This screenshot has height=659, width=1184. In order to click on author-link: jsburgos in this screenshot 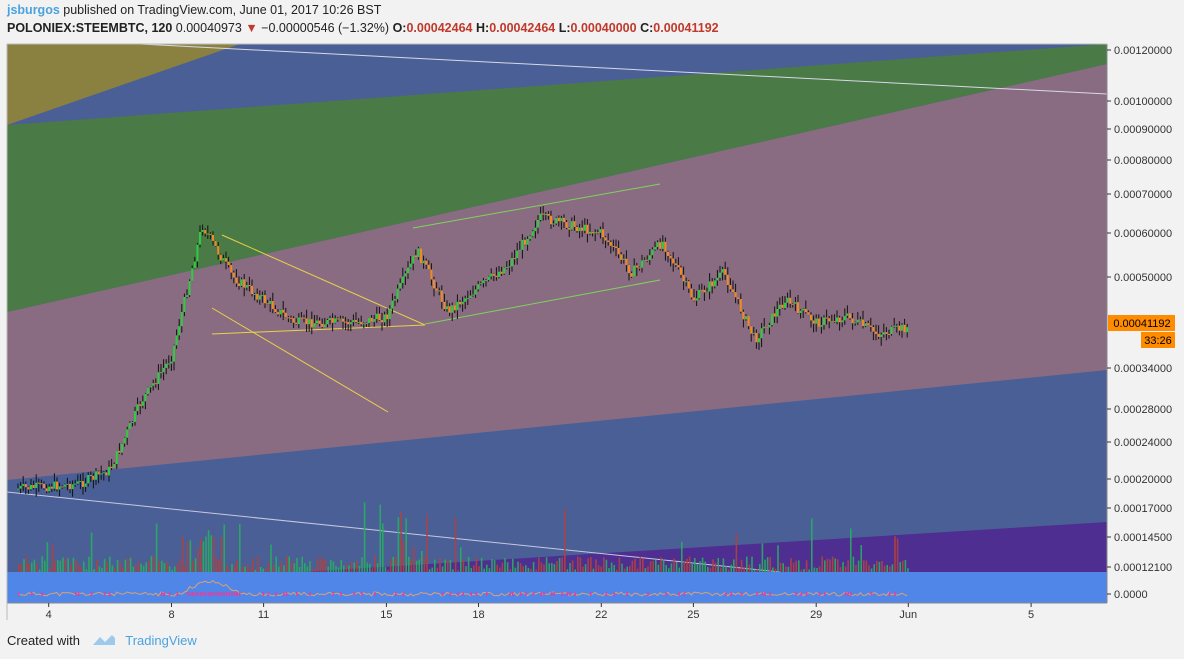, I will do `click(33, 10)`.